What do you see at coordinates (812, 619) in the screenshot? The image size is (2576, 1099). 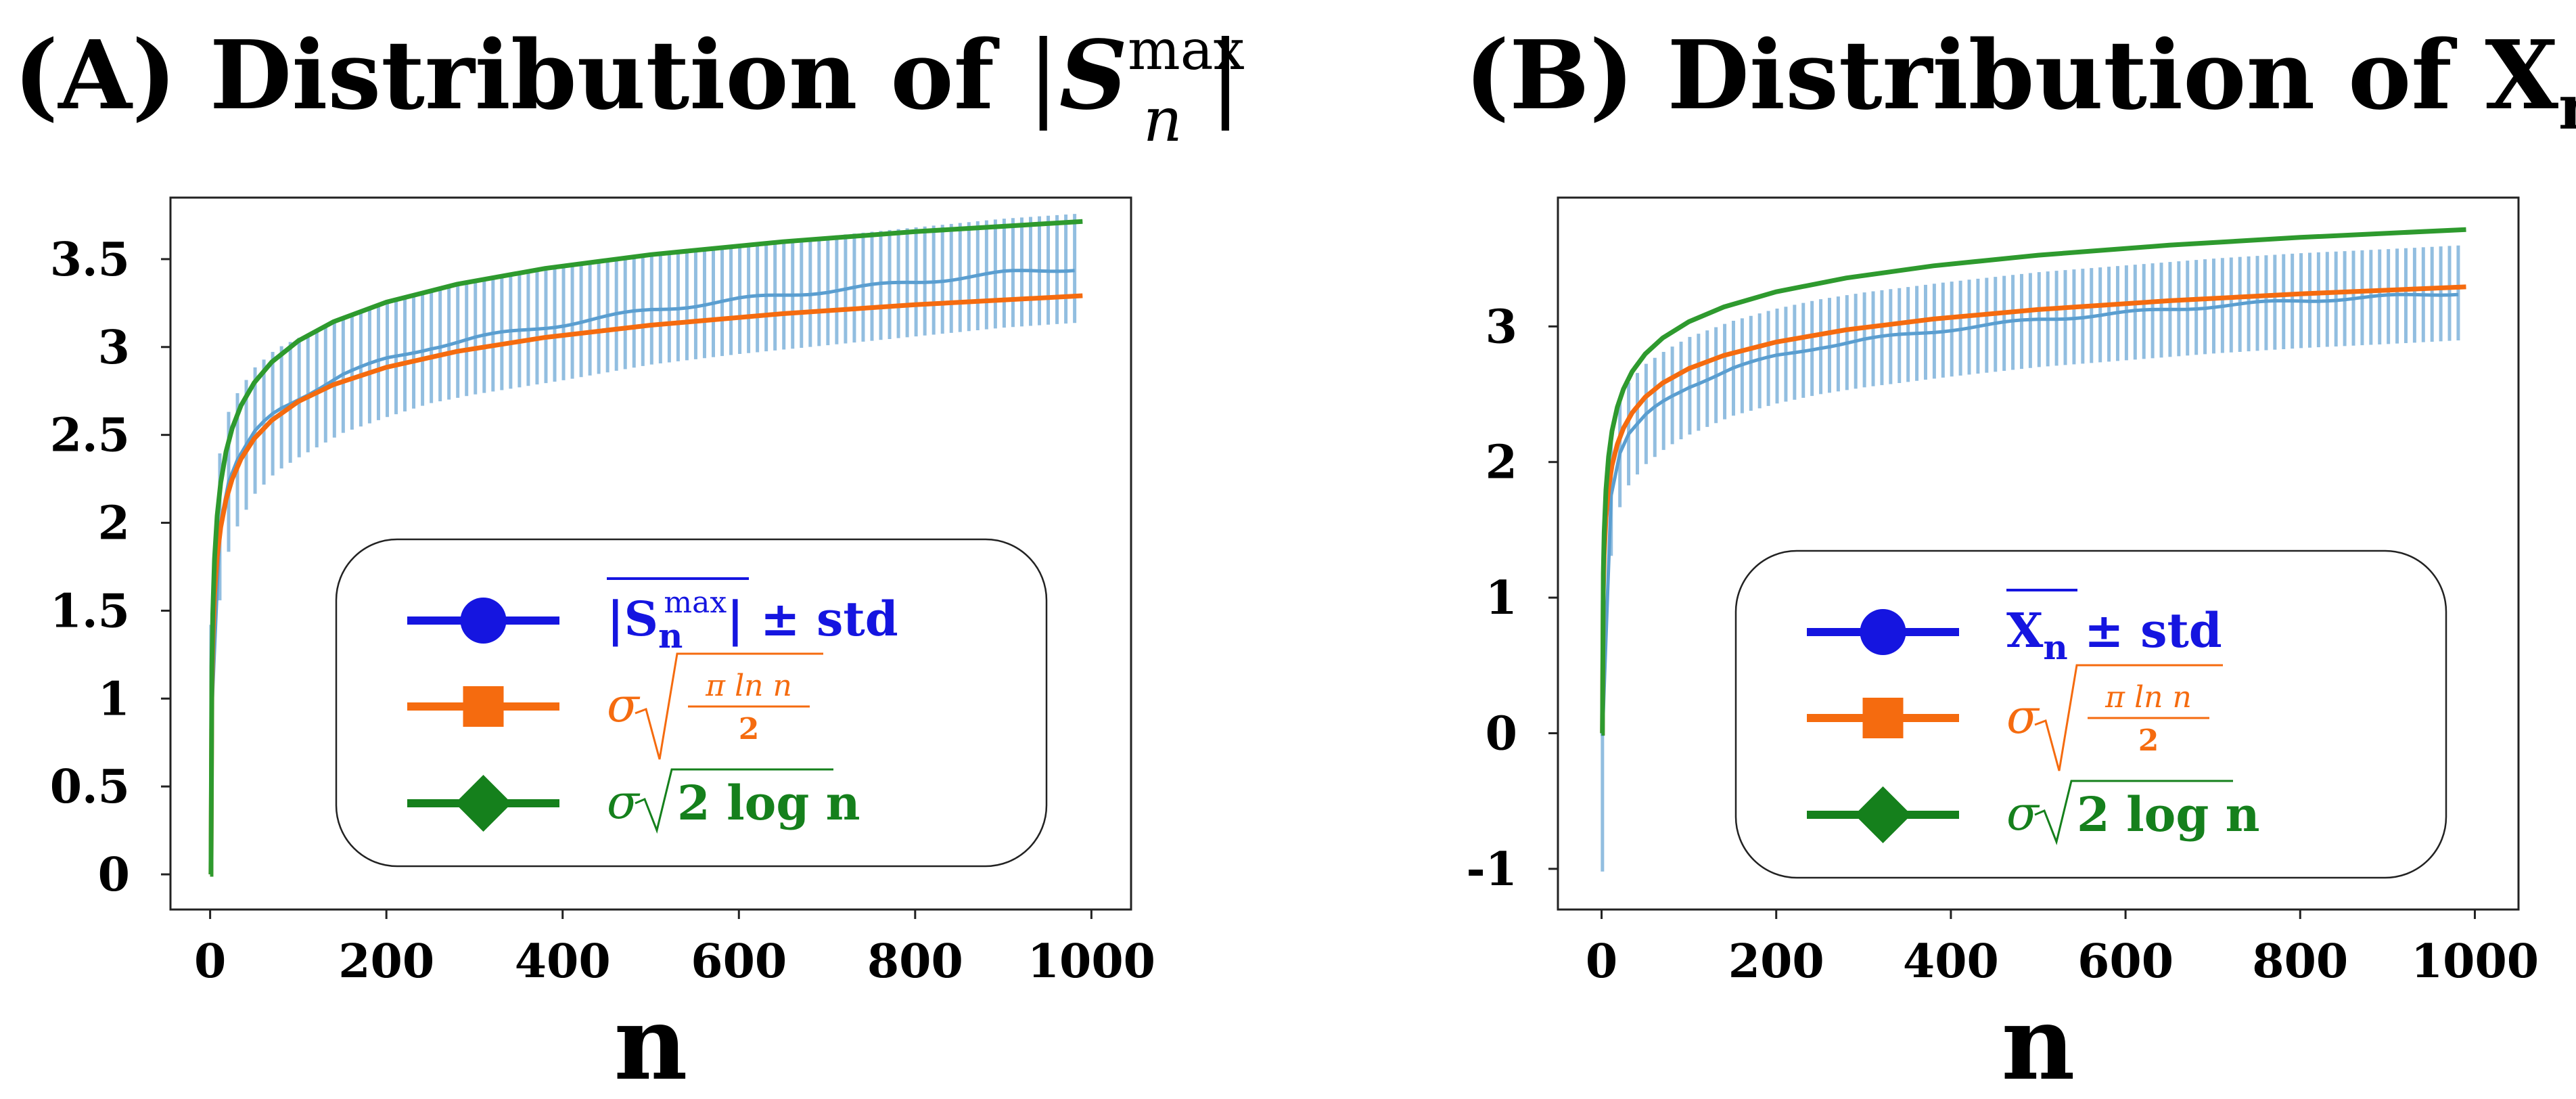 I see `legend-tail: | ± std` at bounding box center [812, 619].